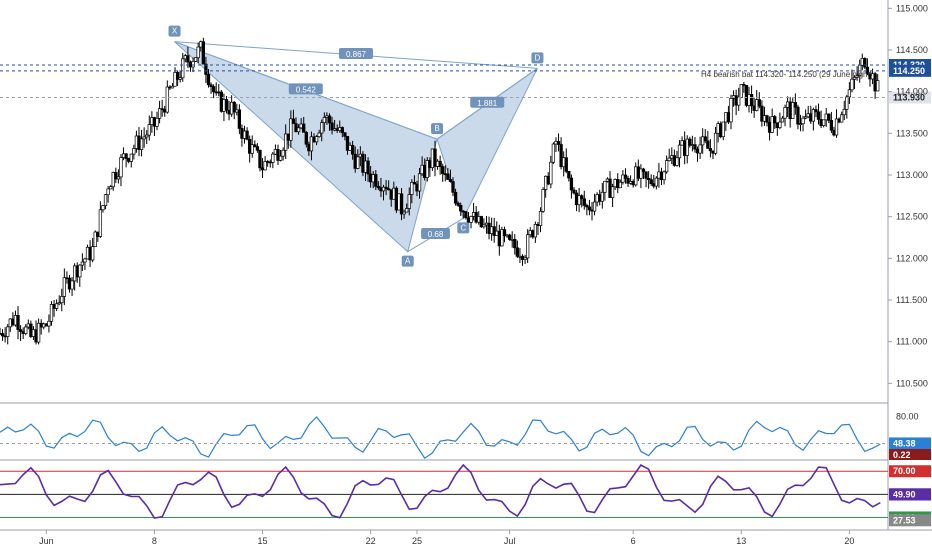 The width and height of the screenshot is (932, 550). I want to click on pattern-point-bg, so click(463, 228).